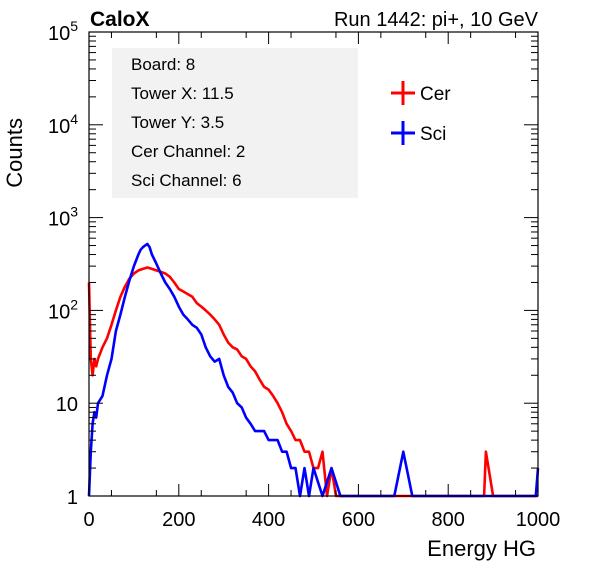 The height and width of the screenshot is (572, 596). What do you see at coordinates (188, 151) in the screenshot?
I see `info-cer-channel: Cer Channel: 2` at bounding box center [188, 151].